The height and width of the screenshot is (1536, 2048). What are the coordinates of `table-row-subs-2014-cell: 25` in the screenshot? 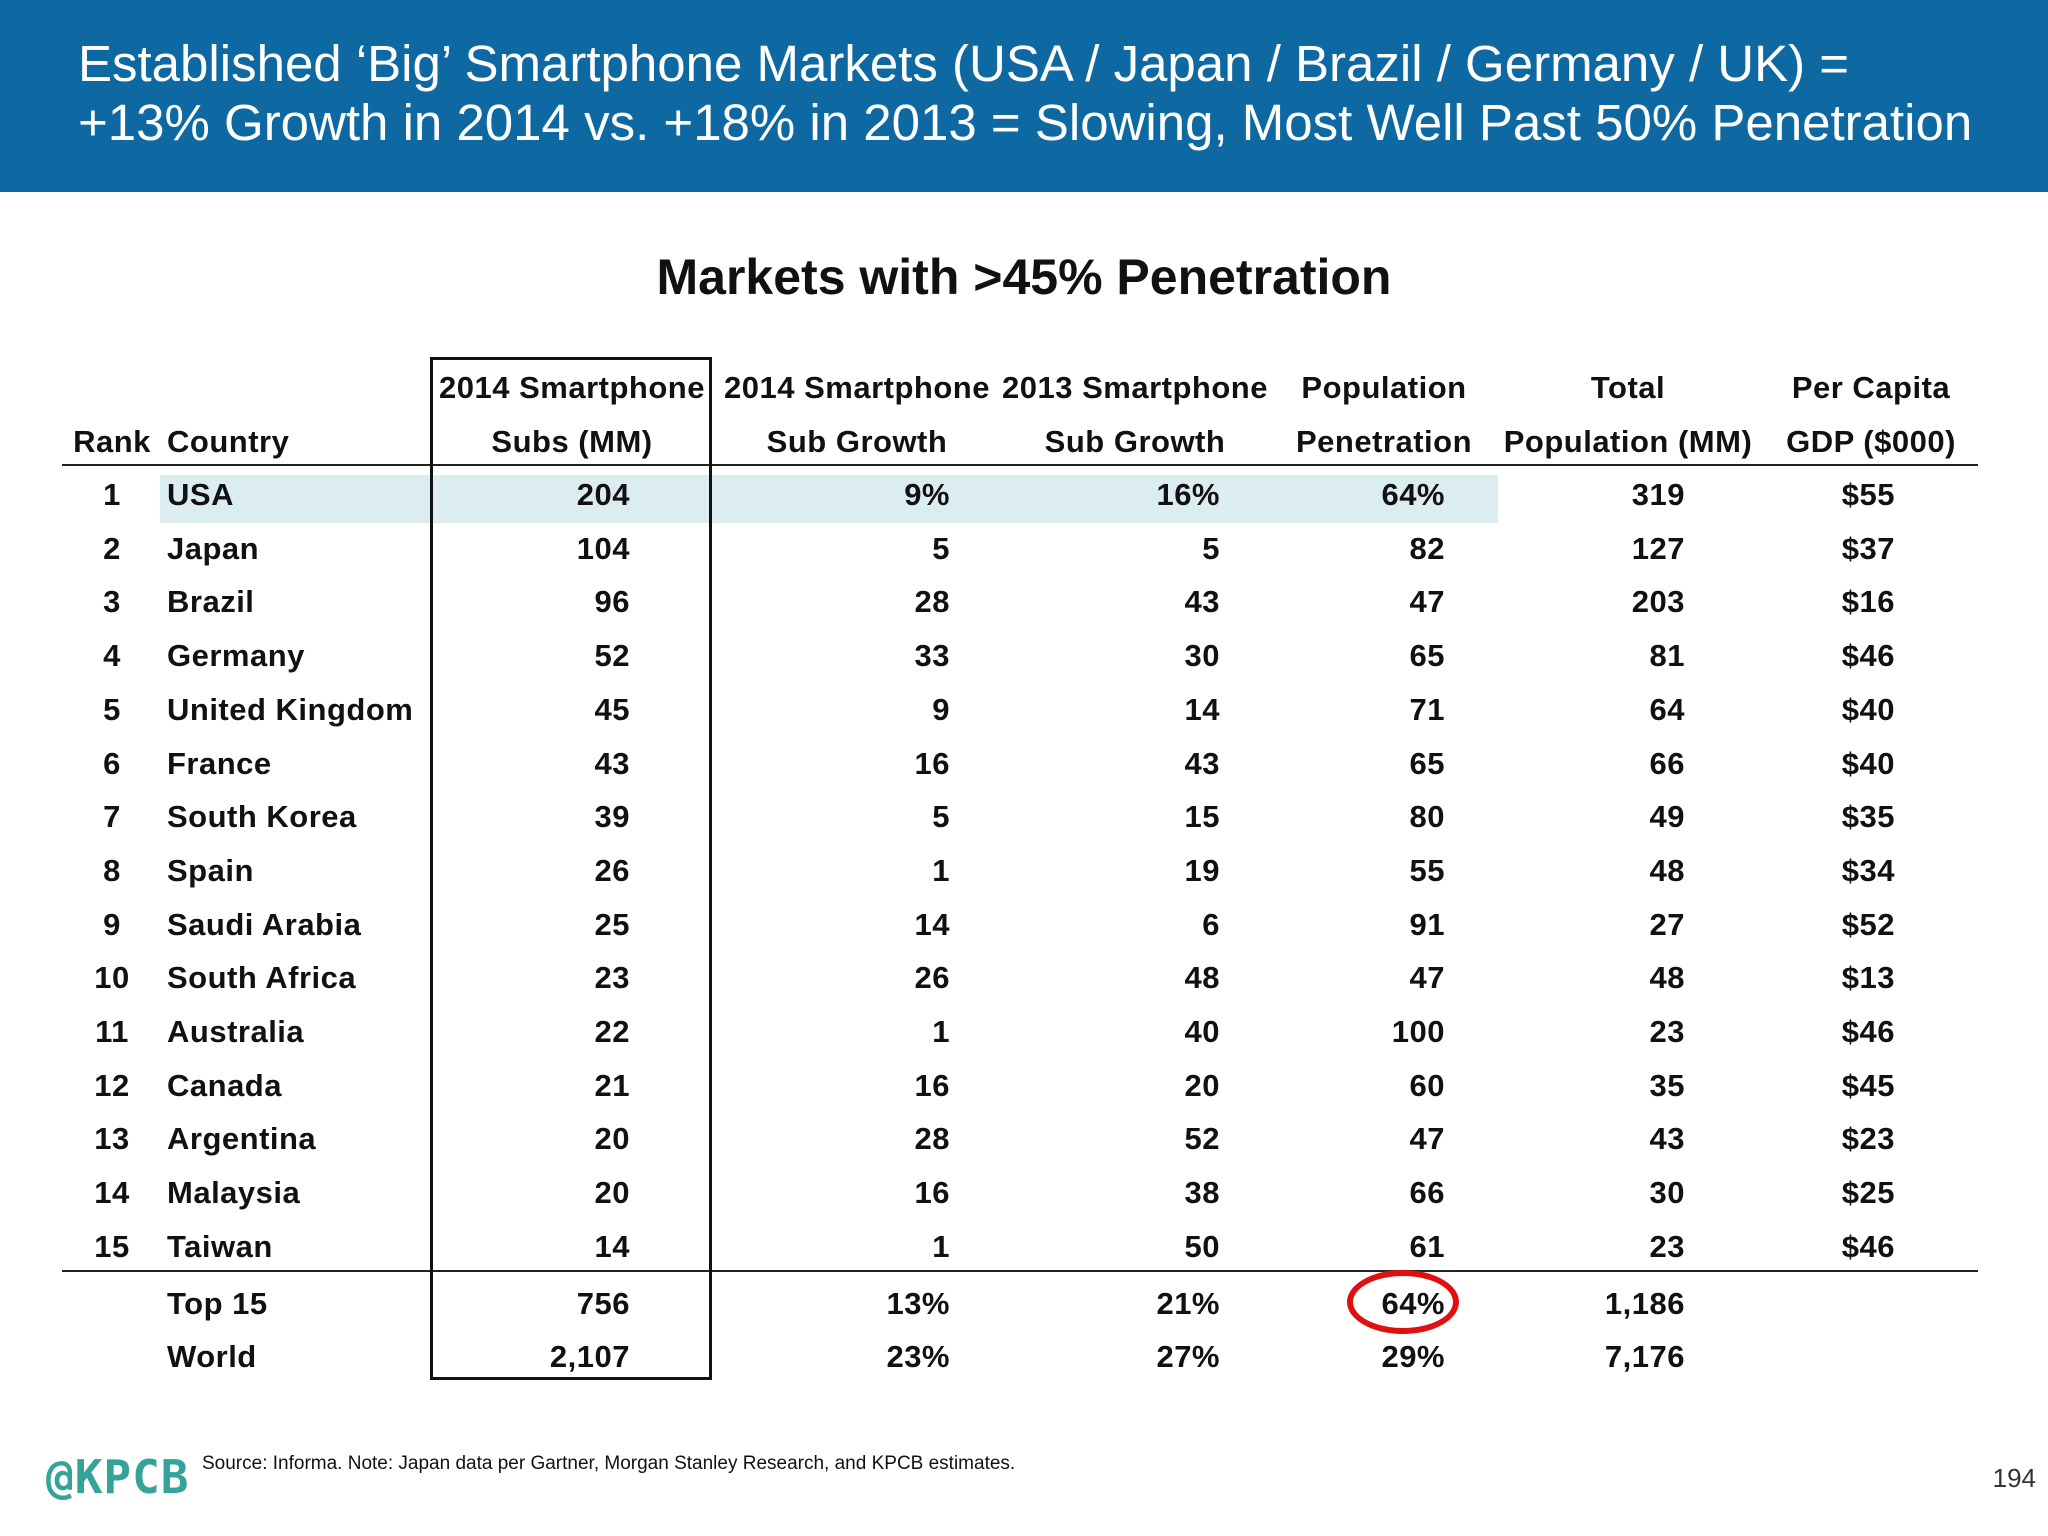 It's located at (612, 924).